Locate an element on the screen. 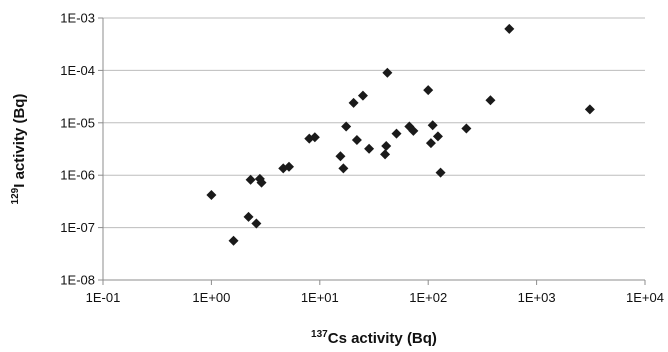 Image resolution: width=668 pixels, height=352 pixels. y-tick-label: 1E-04 is located at coordinates (77, 70).